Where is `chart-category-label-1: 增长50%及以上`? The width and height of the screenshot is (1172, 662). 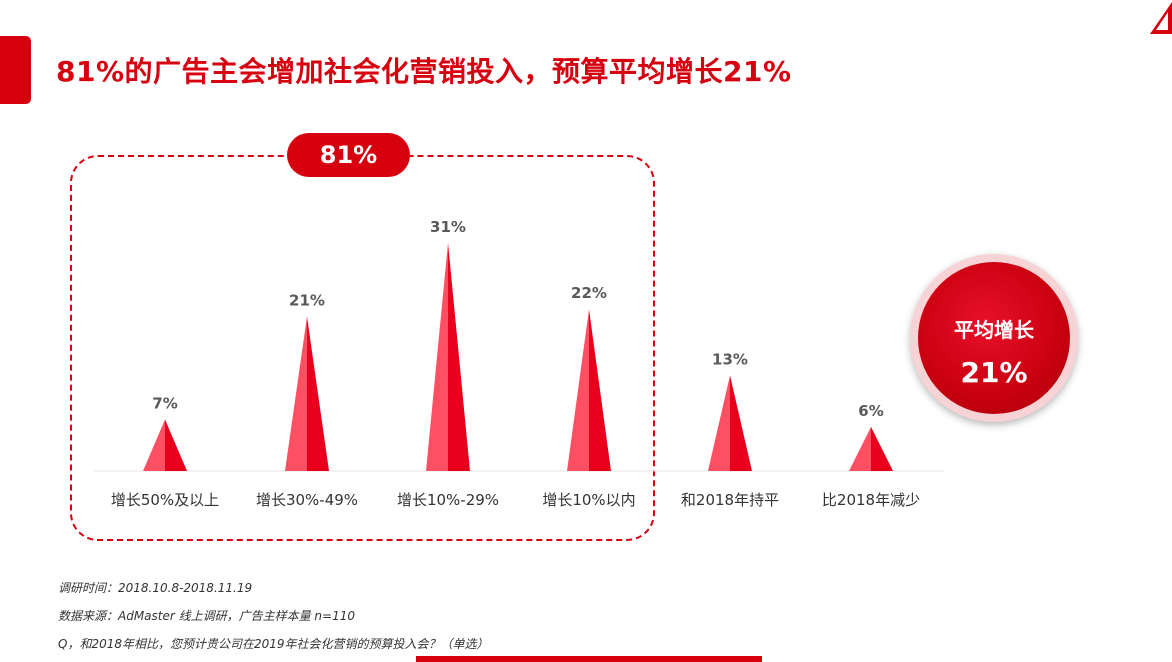 chart-category-label-1: 增长50%及以上 is located at coordinates (165, 500).